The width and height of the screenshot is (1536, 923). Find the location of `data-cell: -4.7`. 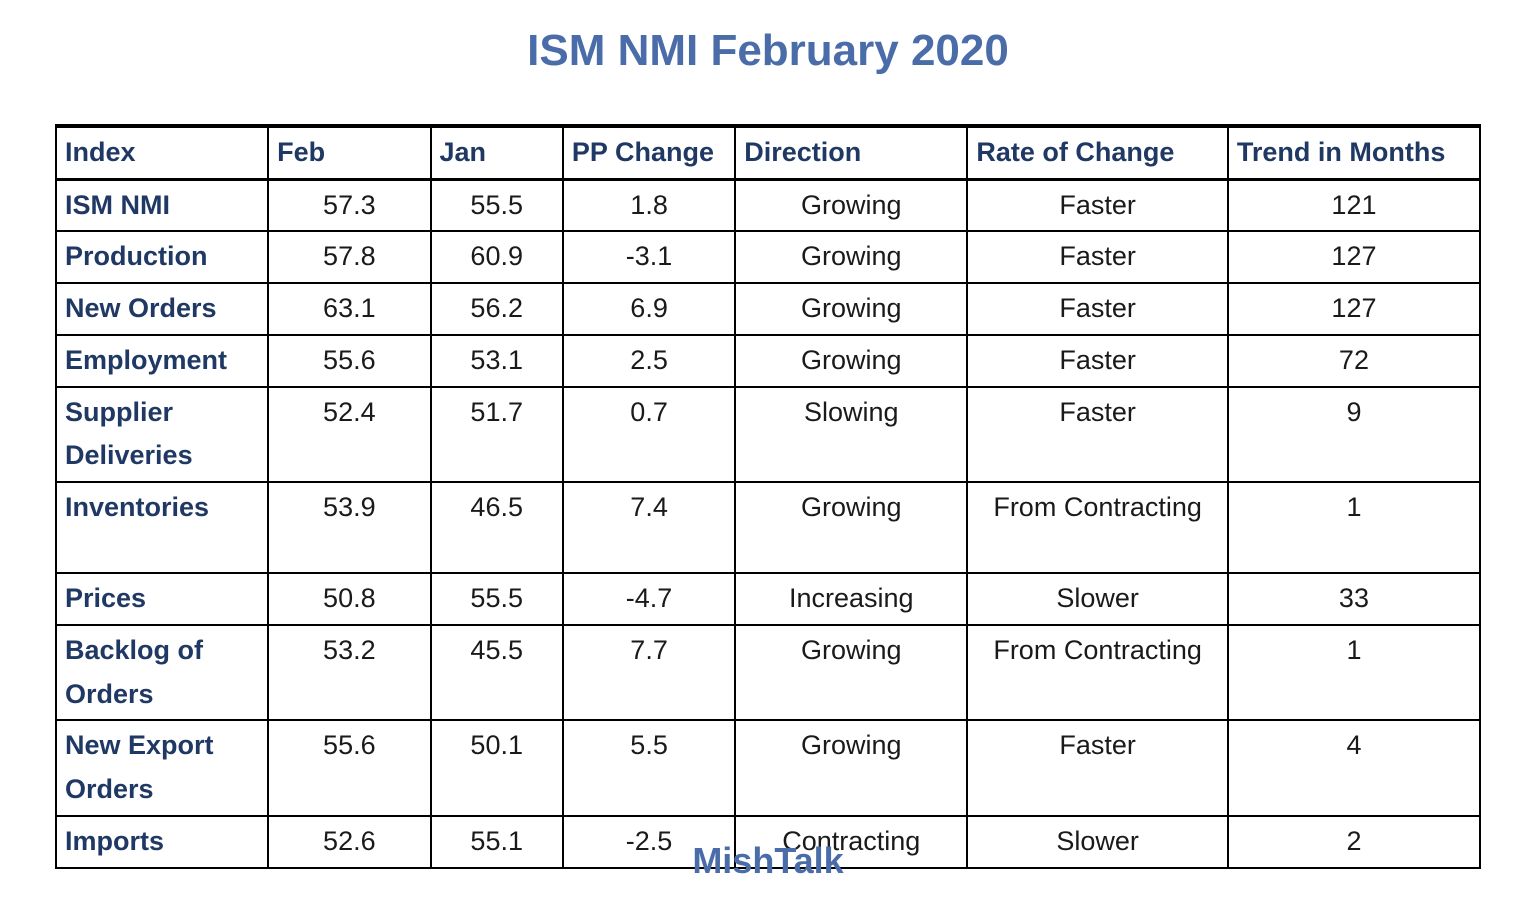

data-cell: -4.7 is located at coordinates (649, 599).